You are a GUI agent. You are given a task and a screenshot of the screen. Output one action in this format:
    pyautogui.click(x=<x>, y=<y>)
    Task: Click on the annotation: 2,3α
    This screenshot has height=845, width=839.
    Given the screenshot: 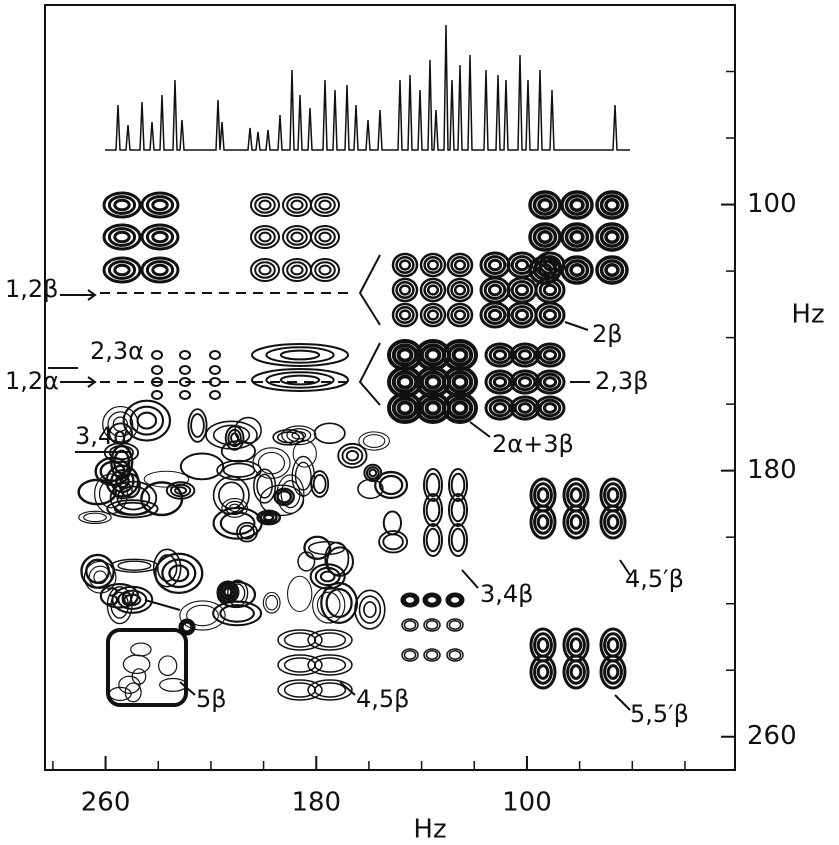 What is the action you would take?
    pyautogui.click(x=117, y=351)
    